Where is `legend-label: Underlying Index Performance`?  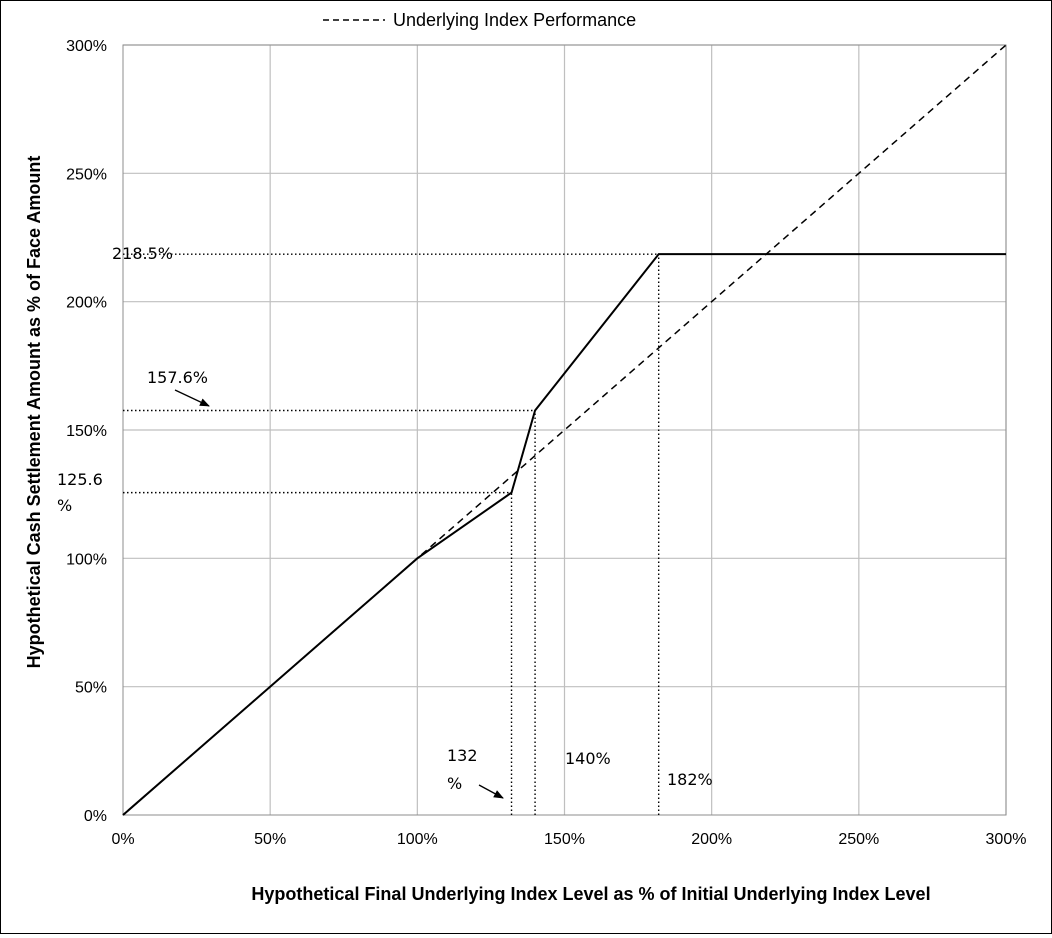
legend-label: Underlying Index Performance is located at coordinates (514, 20).